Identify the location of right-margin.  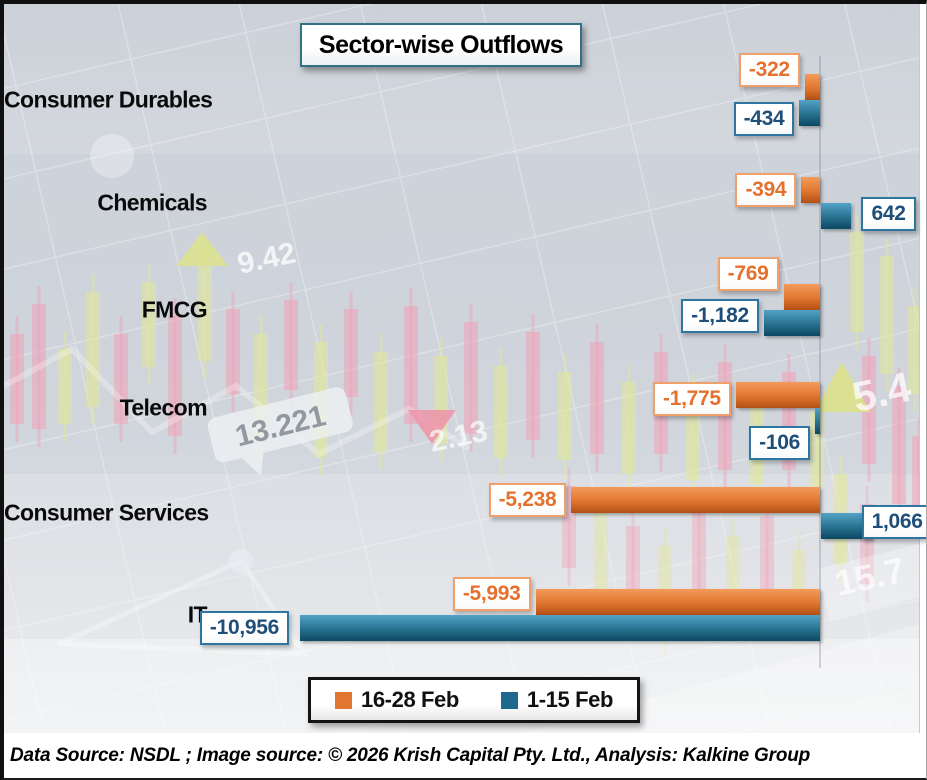
(922, 368).